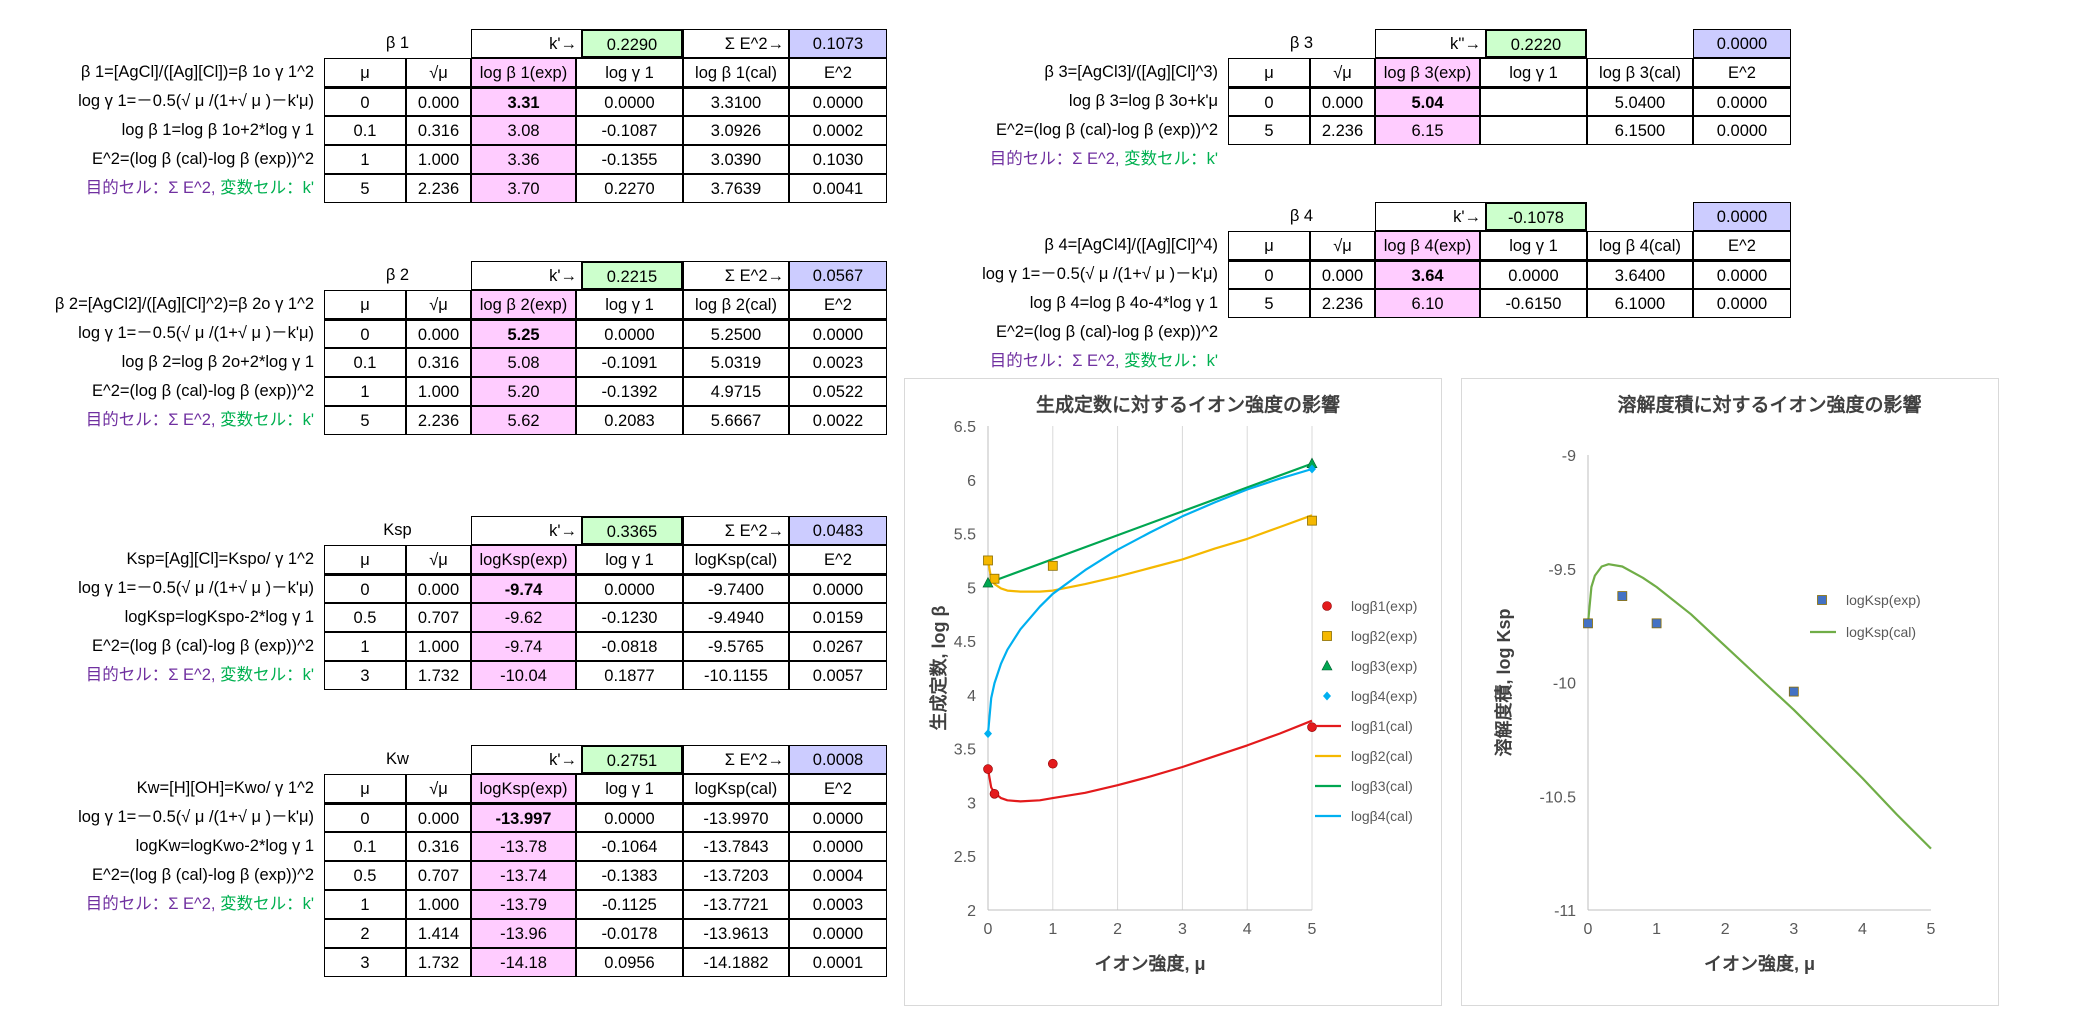 Image resolution: width=2093 pixels, height=1024 pixels. Describe the element at coordinates (736, 904) in the screenshot. I see `table-cell: -13.7721` at that location.